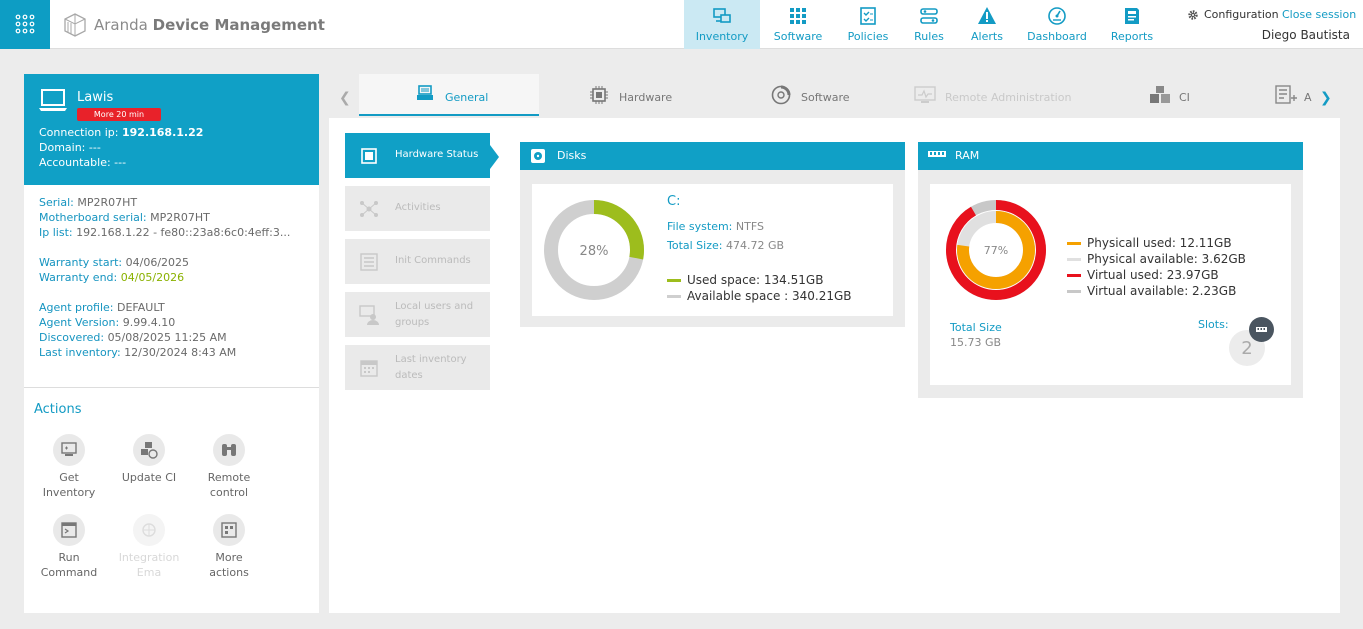  Describe the element at coordinates (69, 565) in the screenshot. I see `action-label: Run Command` at that location.